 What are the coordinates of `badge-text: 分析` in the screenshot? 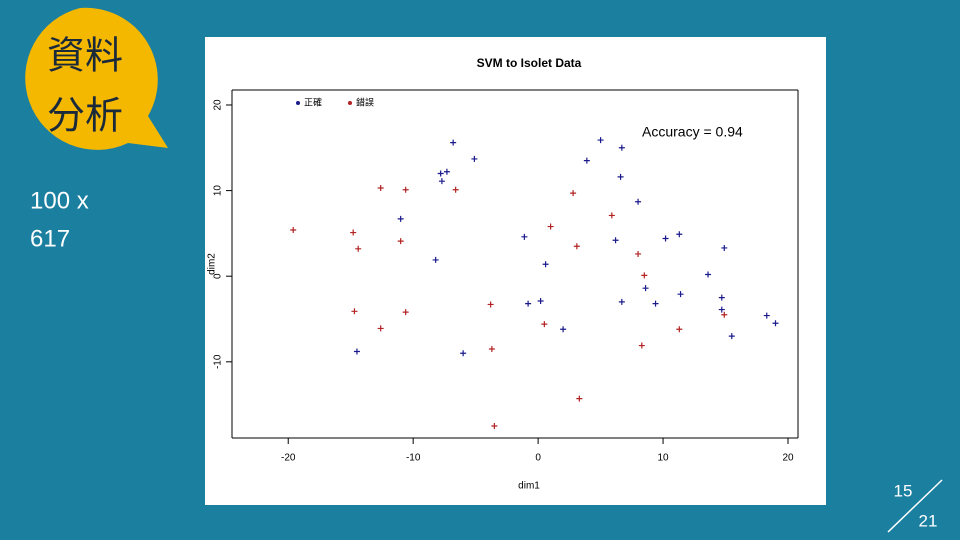 It's located at (85, 116).